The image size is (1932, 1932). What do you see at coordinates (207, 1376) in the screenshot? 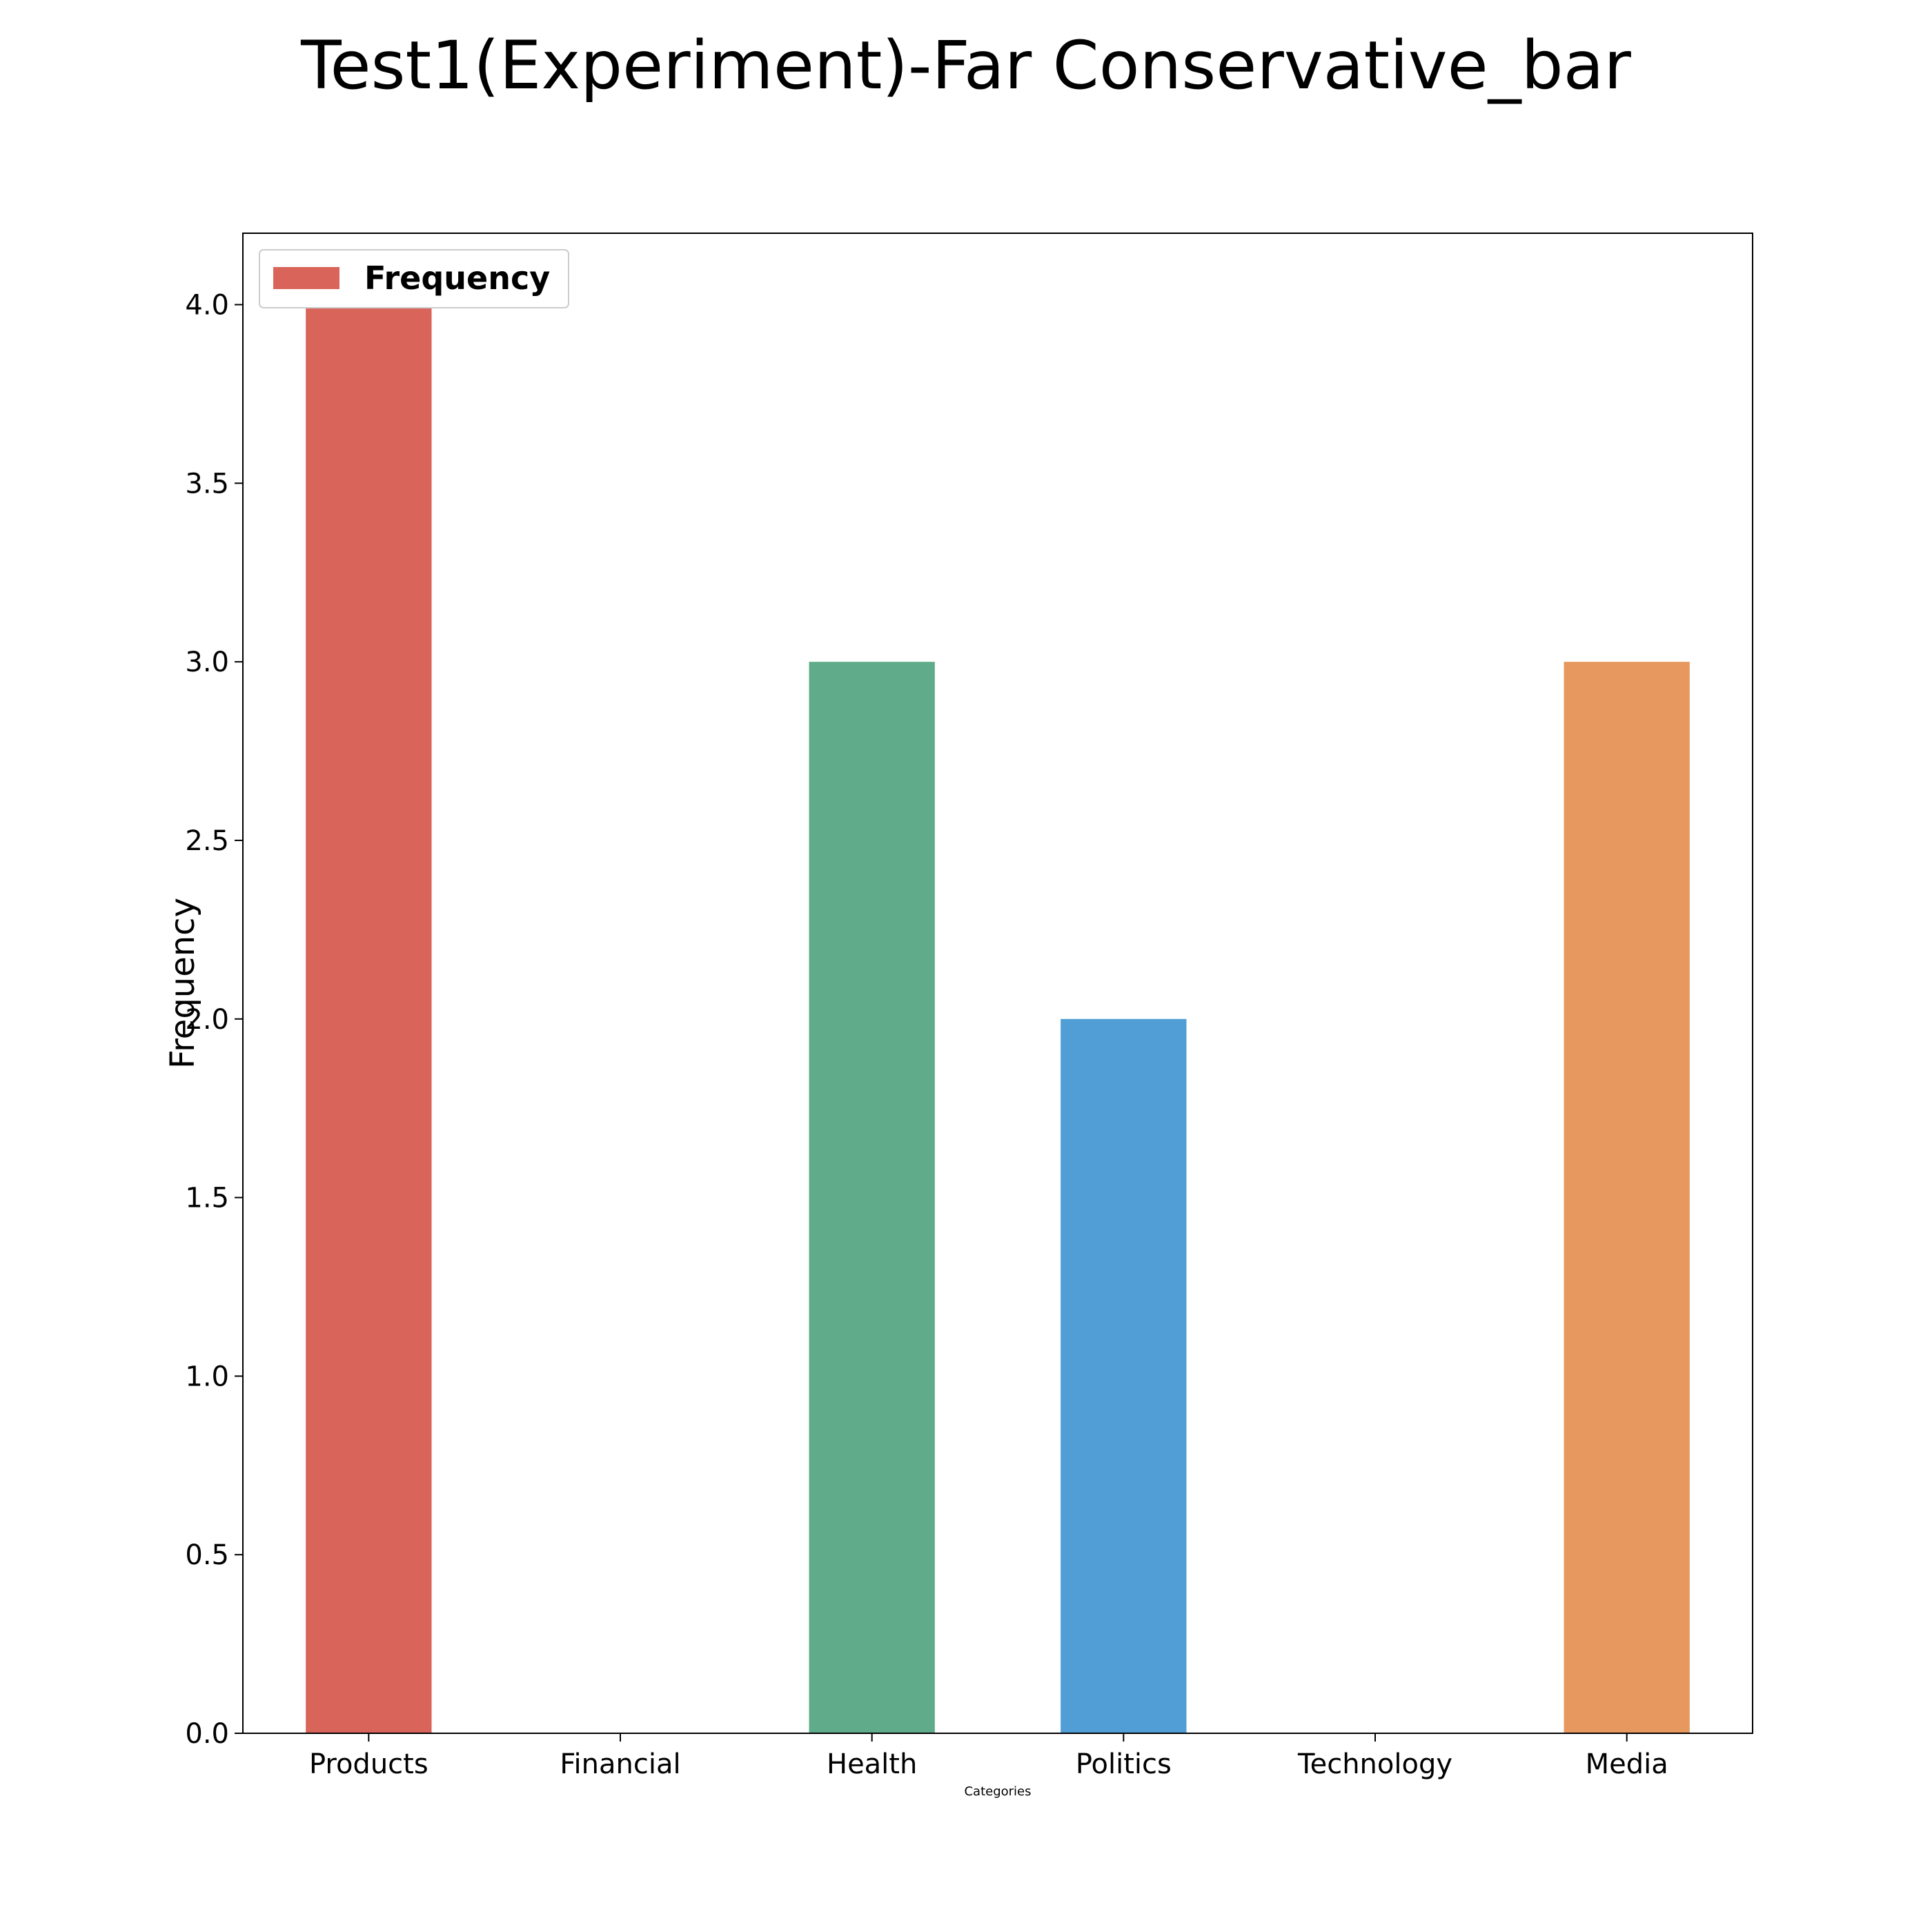
I see `y-tick-label: 1.0` at bounding box center [207, 1376].